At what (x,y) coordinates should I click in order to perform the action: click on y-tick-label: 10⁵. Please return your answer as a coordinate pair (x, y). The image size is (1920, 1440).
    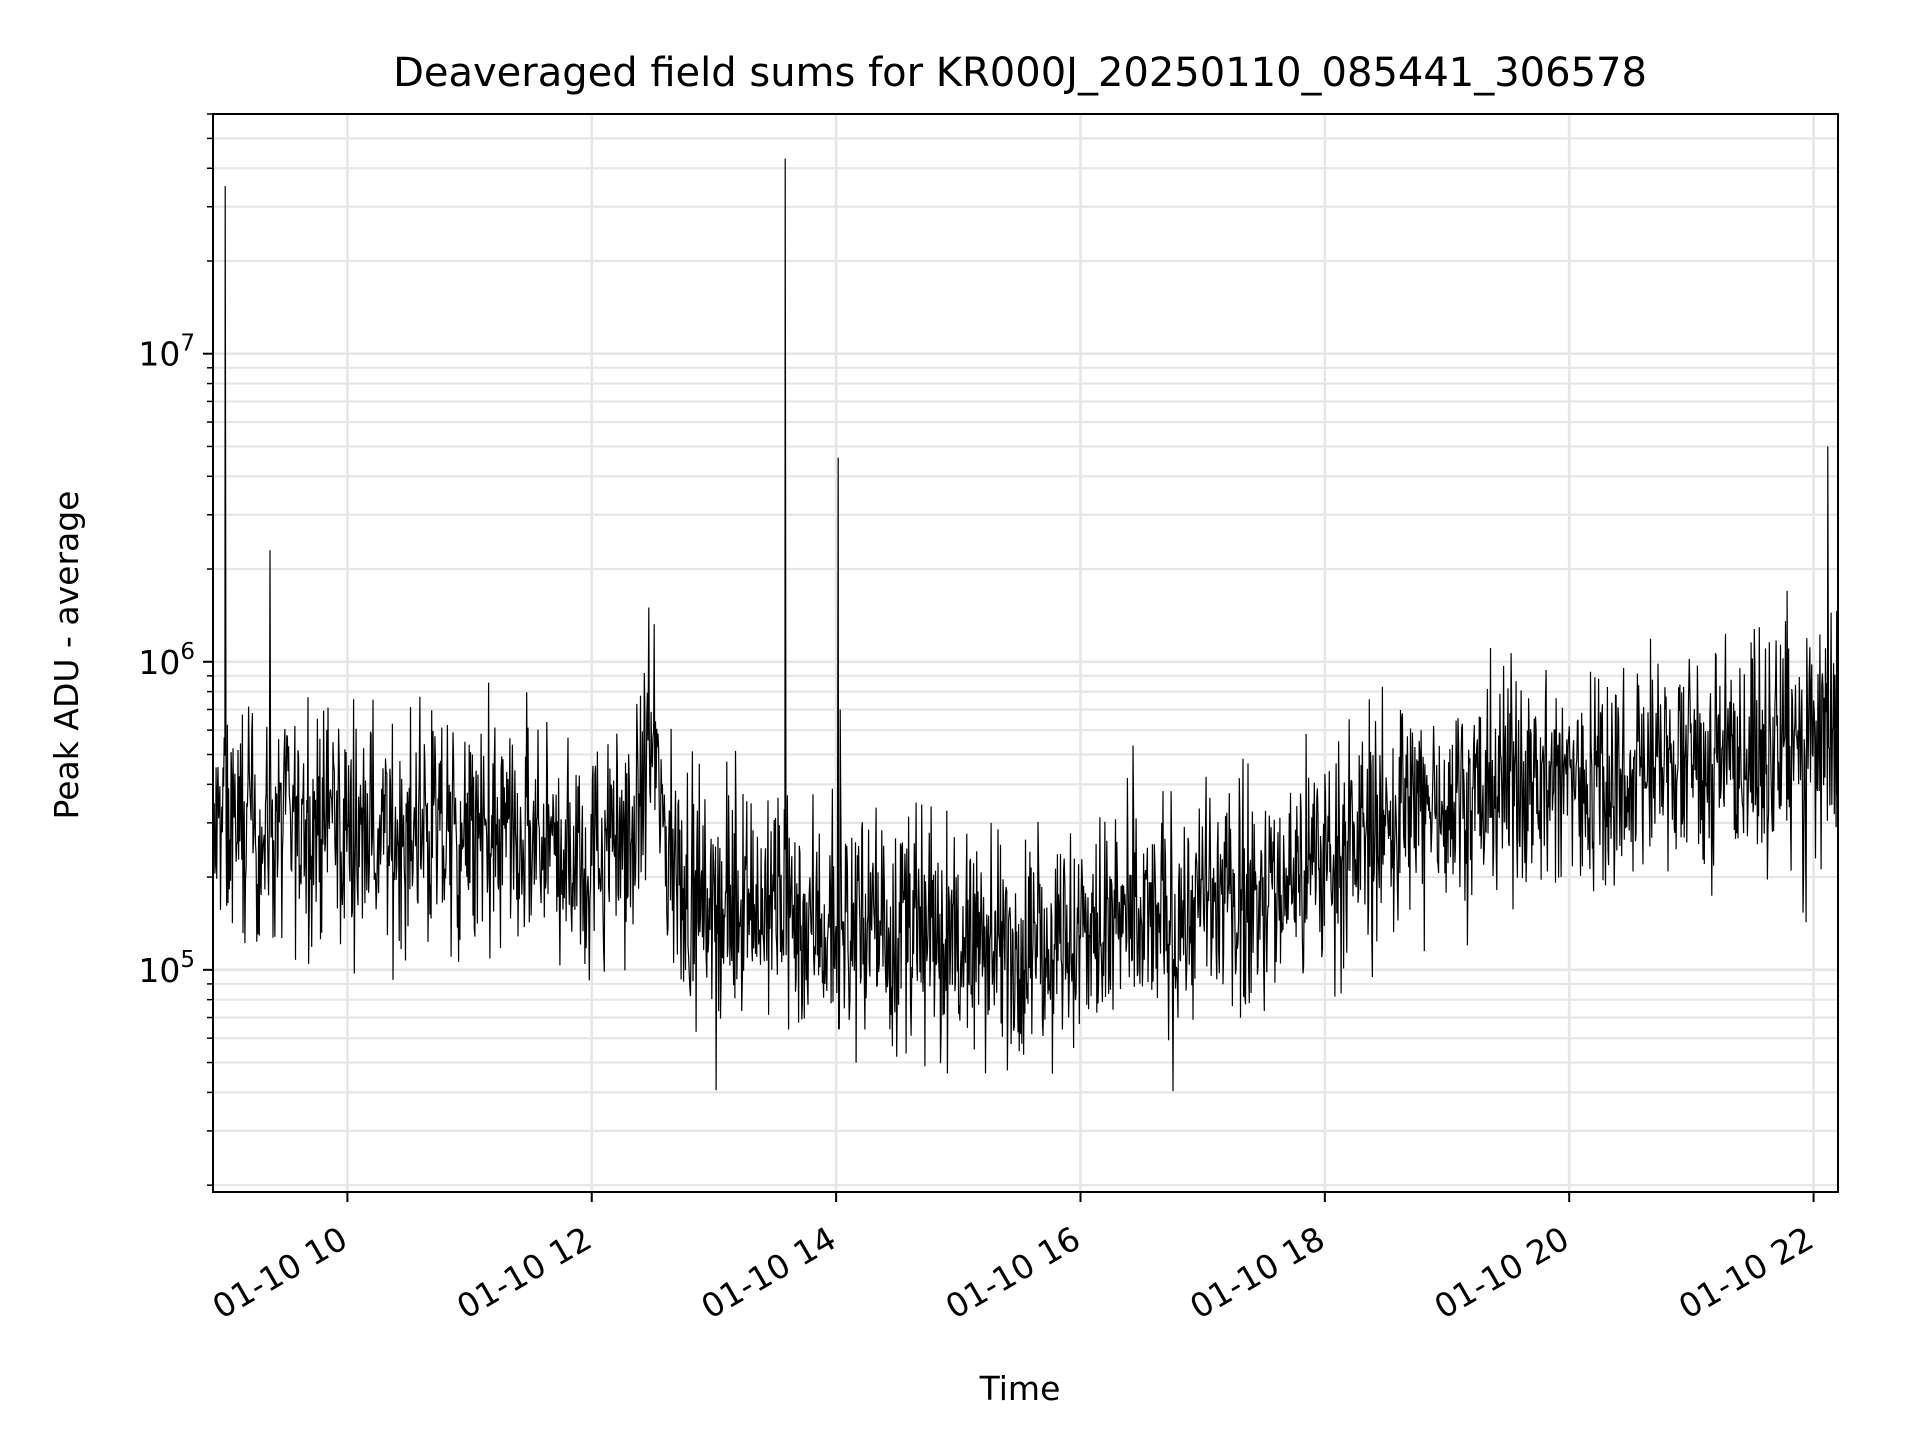
    Looking at the image, I should click on (166, 968).